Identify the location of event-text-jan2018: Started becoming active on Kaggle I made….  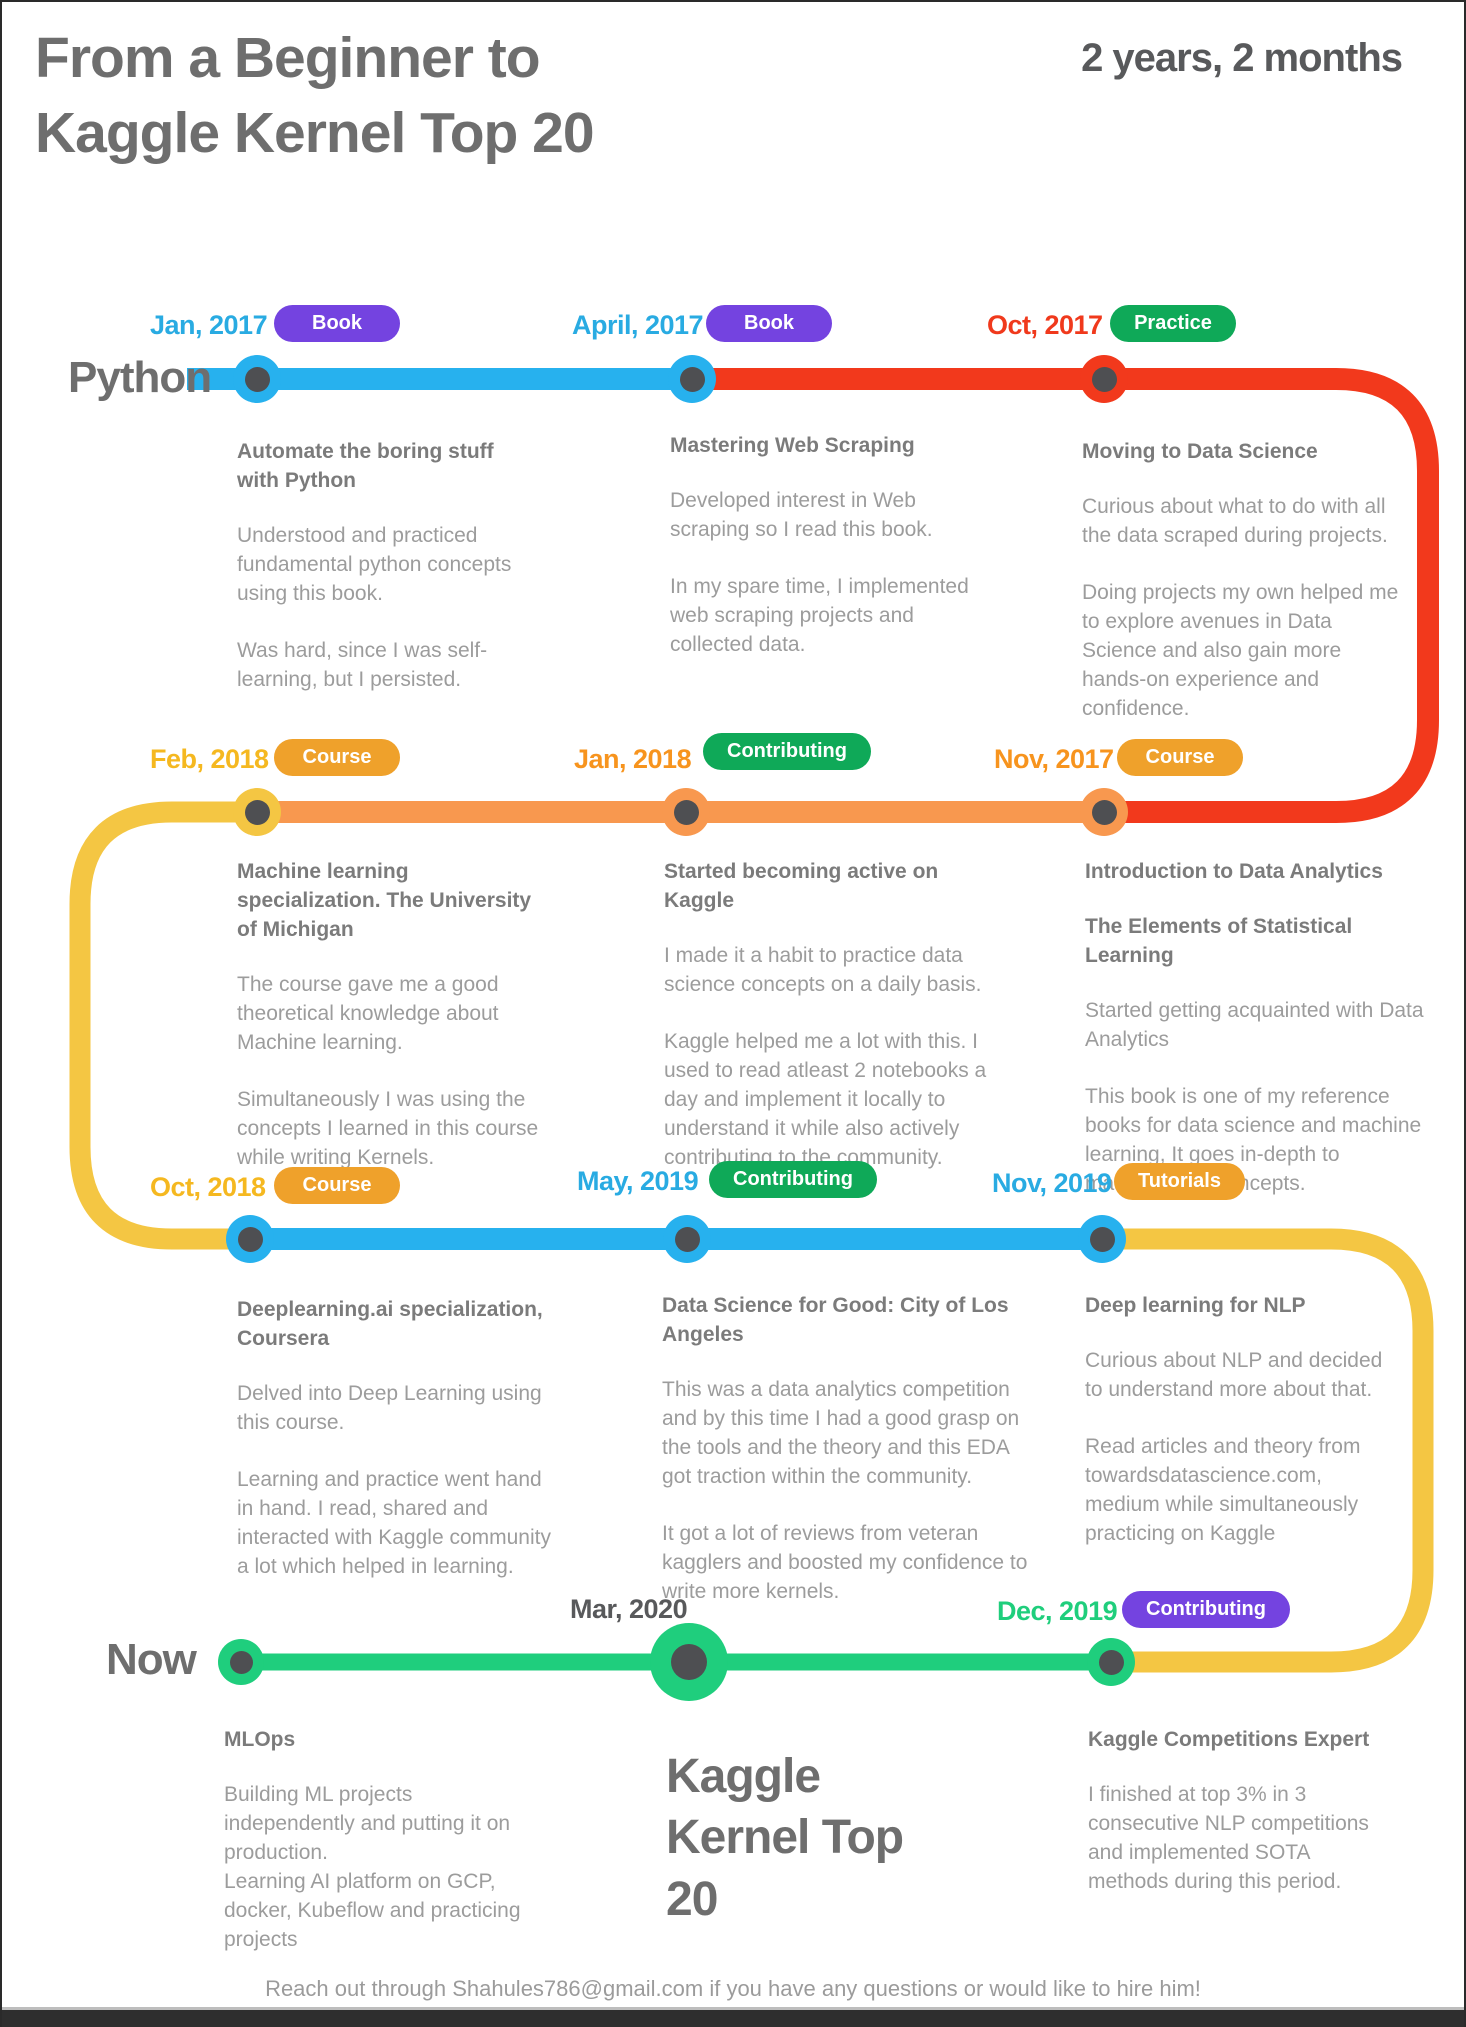
(831, 1029).